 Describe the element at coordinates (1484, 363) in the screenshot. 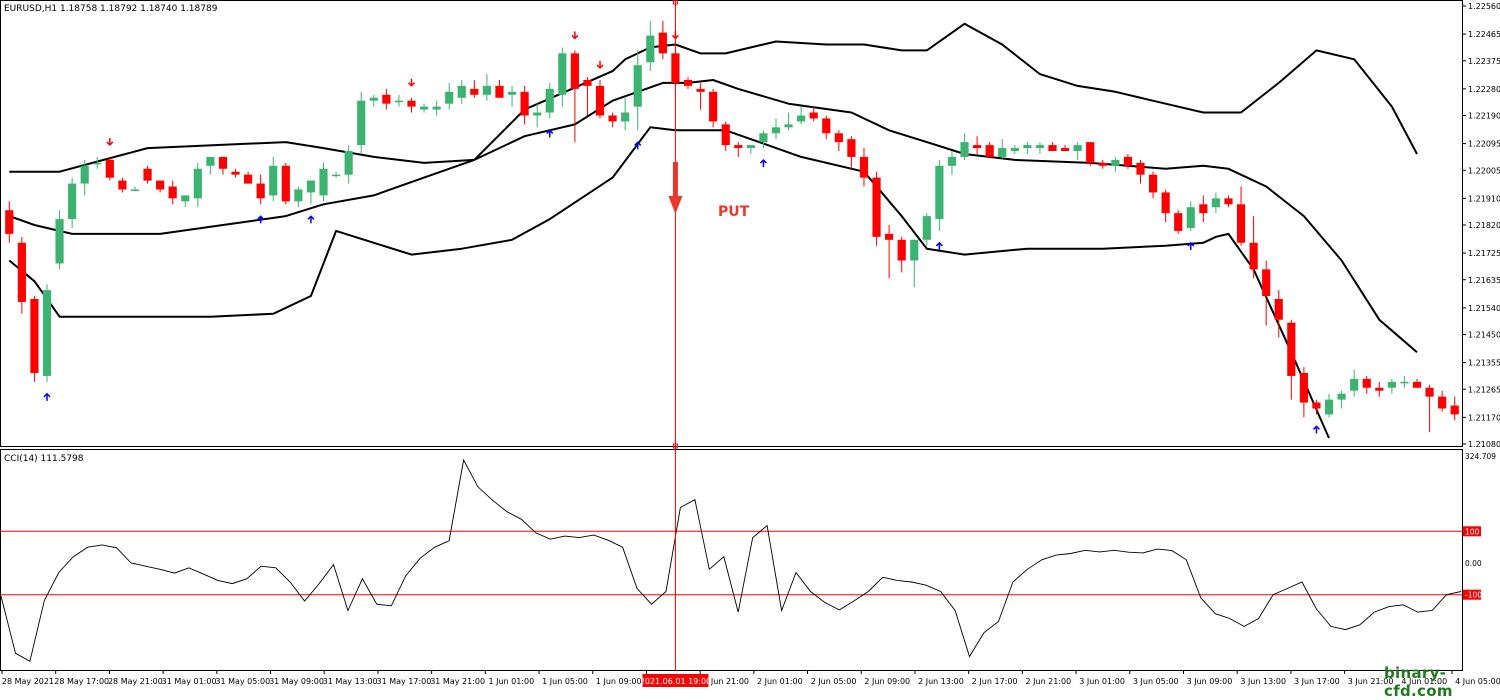

I see `price-tick-label: 1.21355` at that location.